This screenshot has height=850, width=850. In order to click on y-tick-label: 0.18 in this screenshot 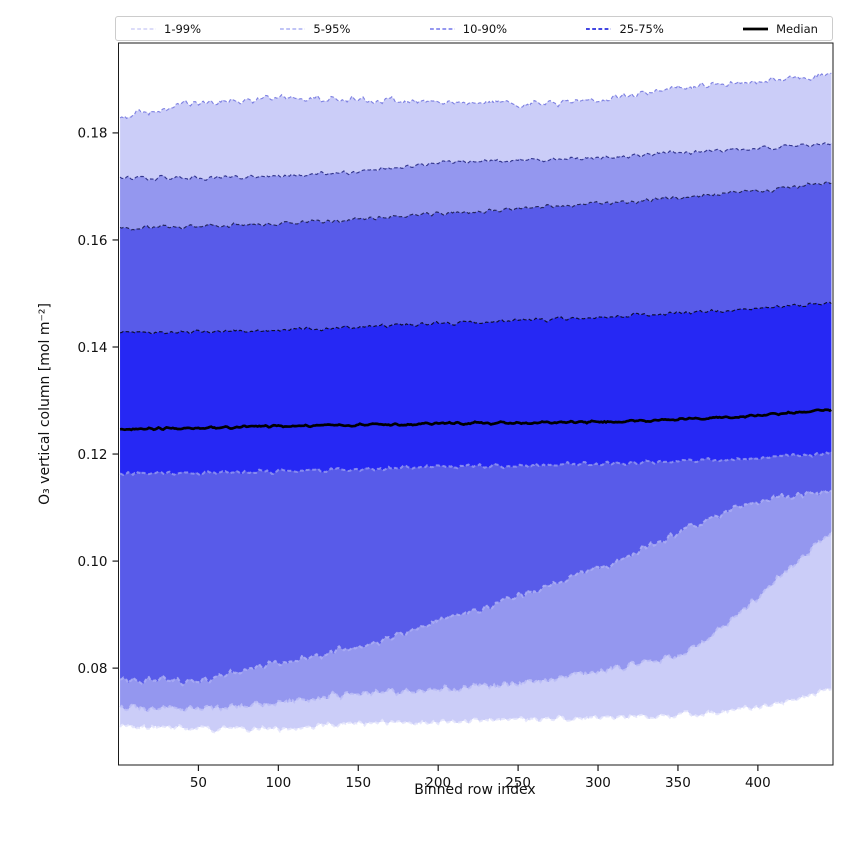, I will do `click(92, 134)`.